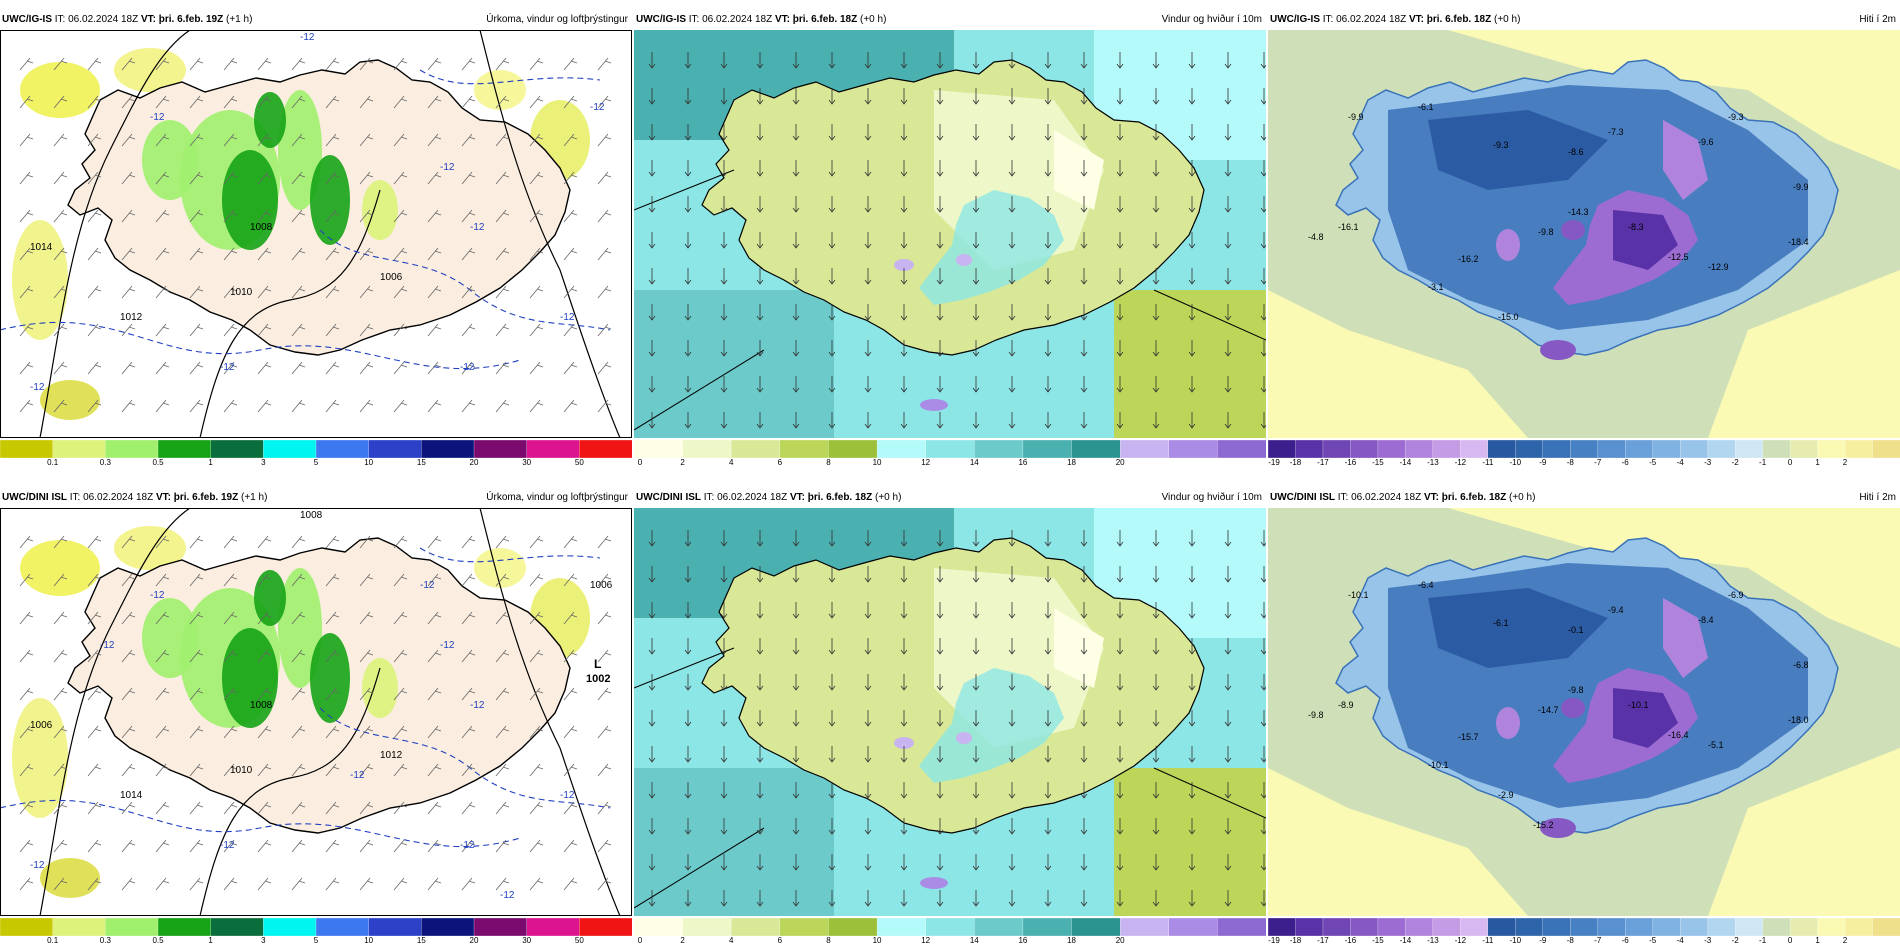 The width and height of the screenshot is (1900, 951). What do you see at coordinates (1348, 227) in the screenshot?
I see `temperature-label: -16.1` at bounding box center [1348, 227].